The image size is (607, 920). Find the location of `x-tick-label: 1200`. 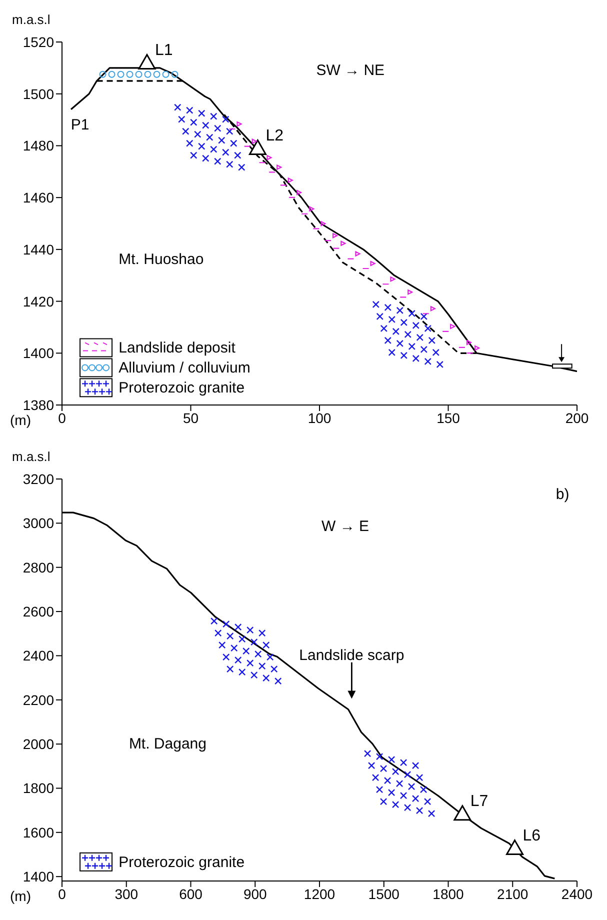

x-tick-label: 1200 is located at coordinates (320, 894).